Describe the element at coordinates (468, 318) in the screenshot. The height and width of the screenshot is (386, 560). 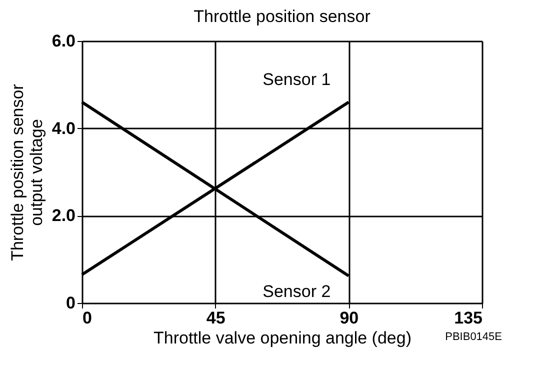
I see `x-tick-label: 135` at that location.